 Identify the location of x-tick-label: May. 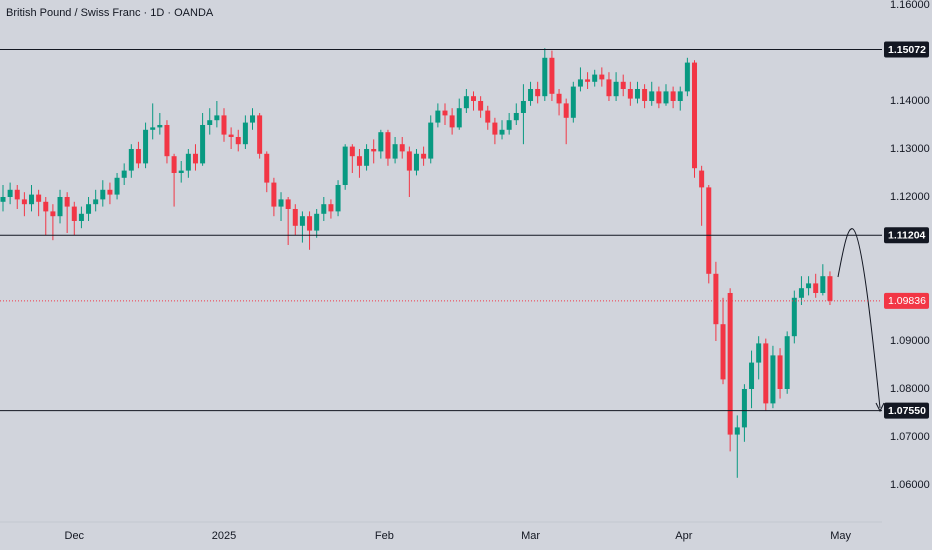
(840, 536).